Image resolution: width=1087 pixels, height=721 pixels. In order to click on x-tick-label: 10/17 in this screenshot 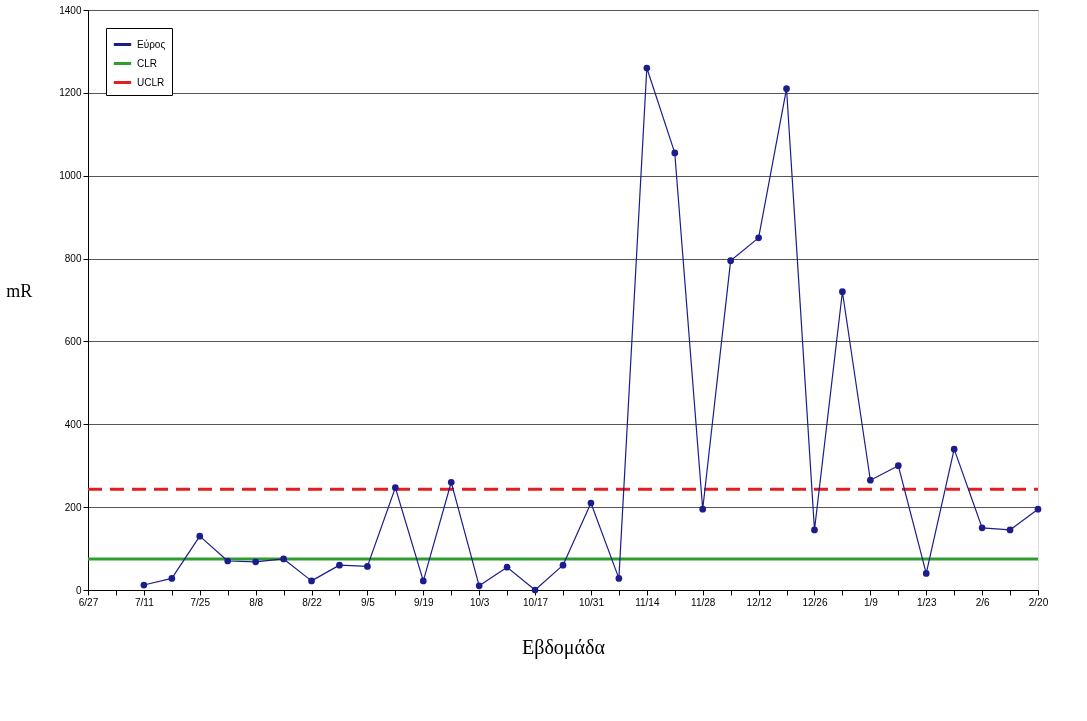, I will do `click(536, 602)`.